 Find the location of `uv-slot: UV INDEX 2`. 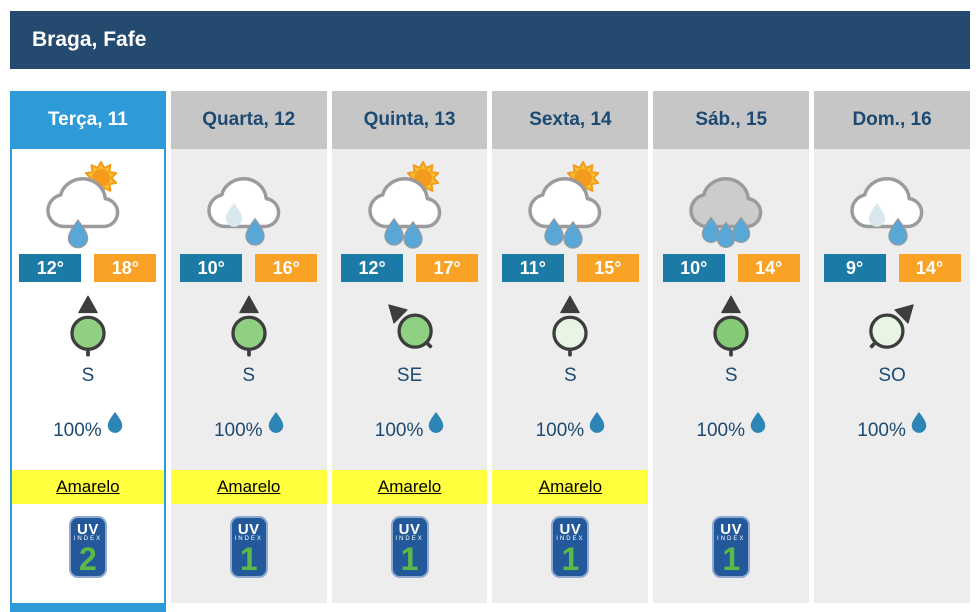

uv-slot: UV INDEX 2 is located at coordinates (87, 548).